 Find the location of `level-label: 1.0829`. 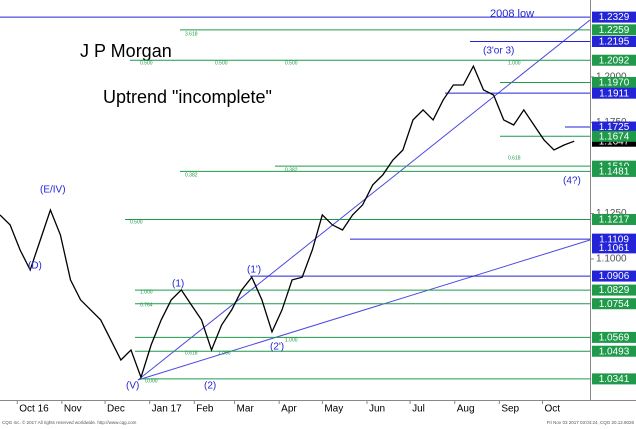

level-label: 1.0829 is located at coordinates (614, 290).